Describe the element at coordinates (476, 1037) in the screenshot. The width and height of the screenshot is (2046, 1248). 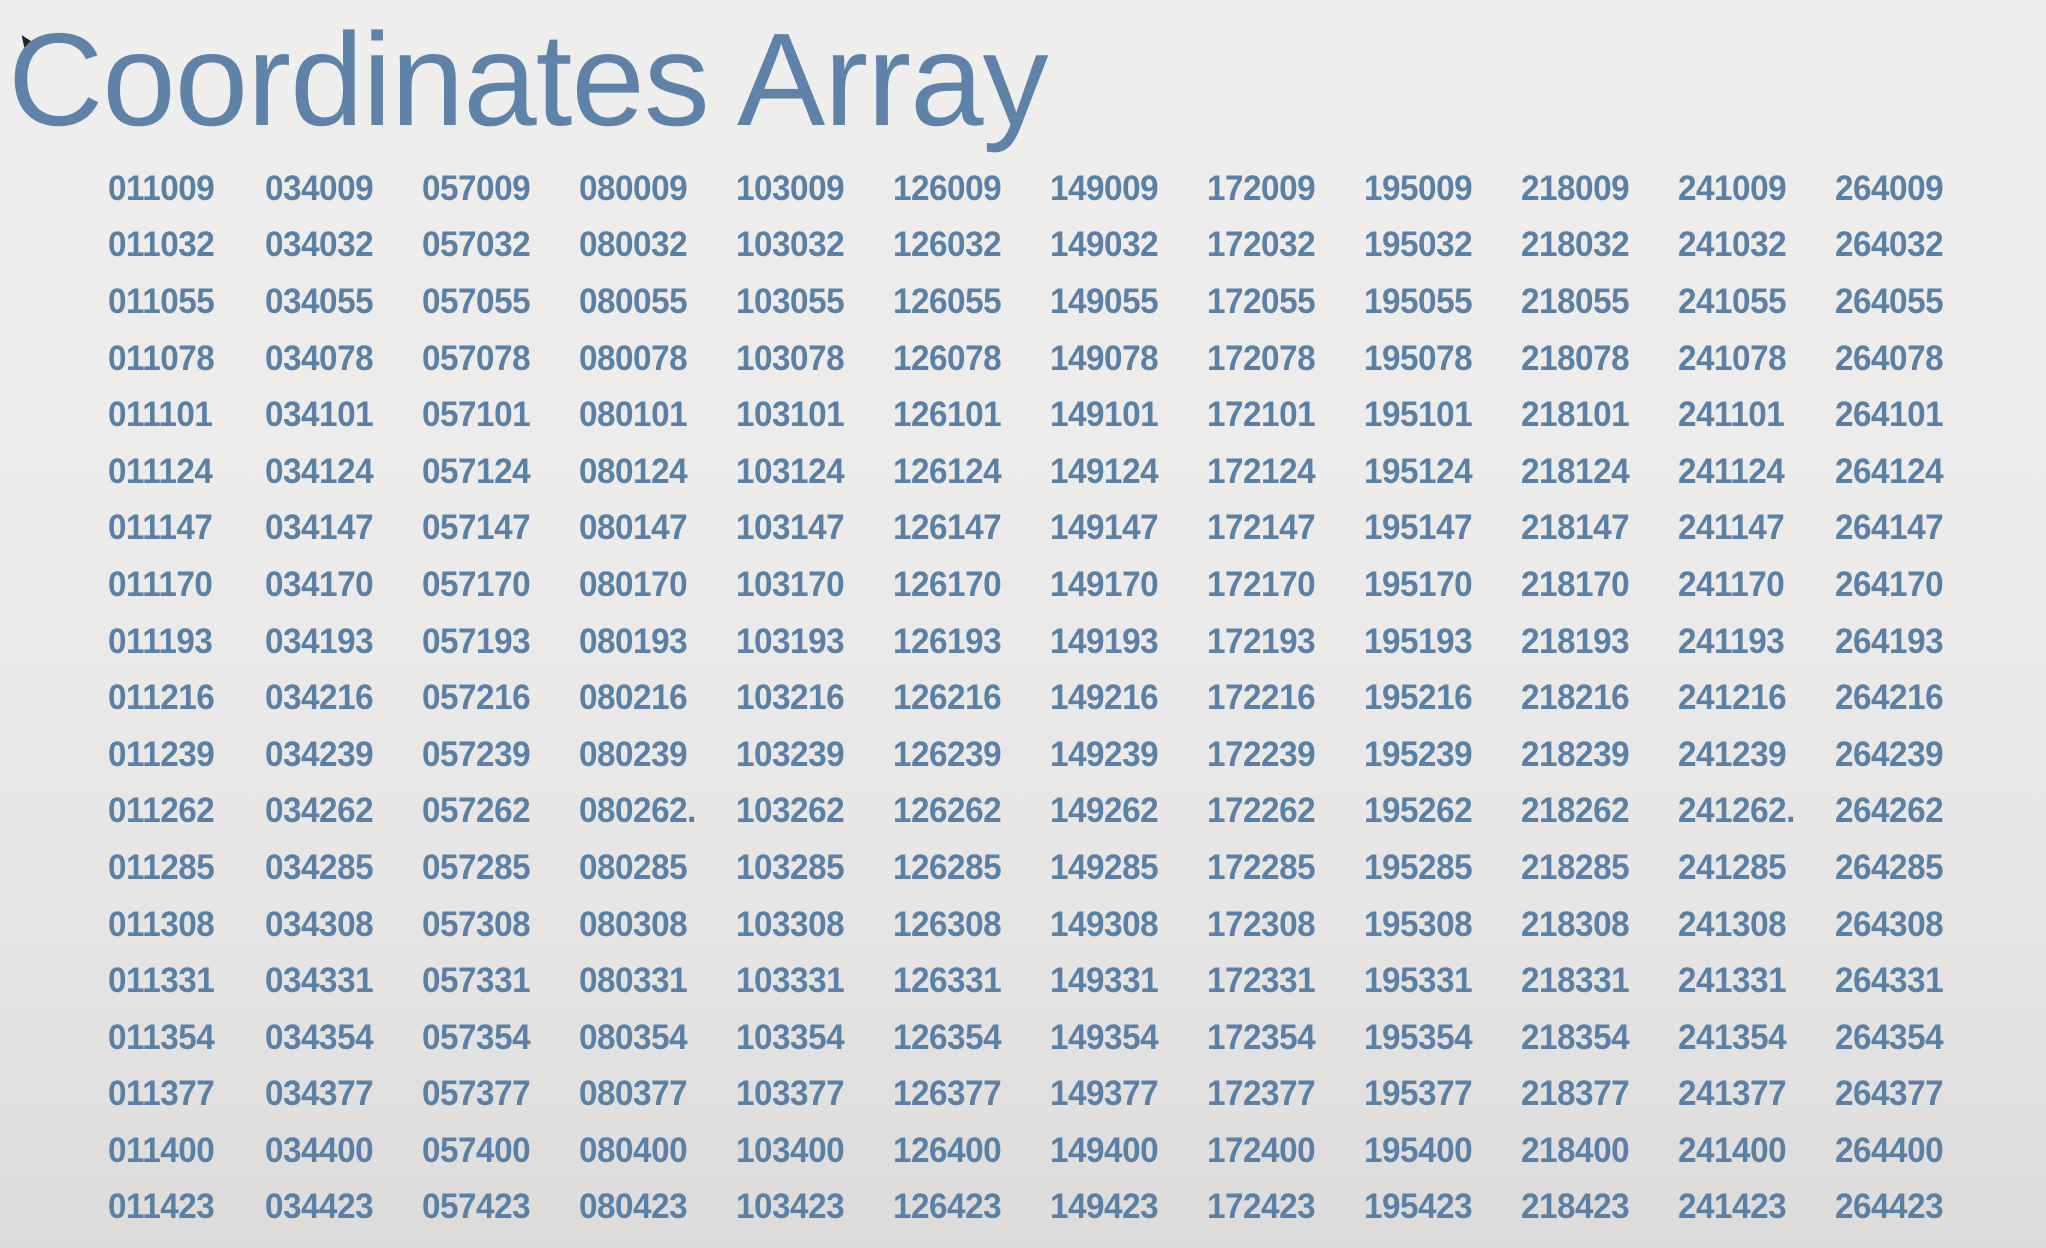
I see `coordinate-cell: 057354` at that location.